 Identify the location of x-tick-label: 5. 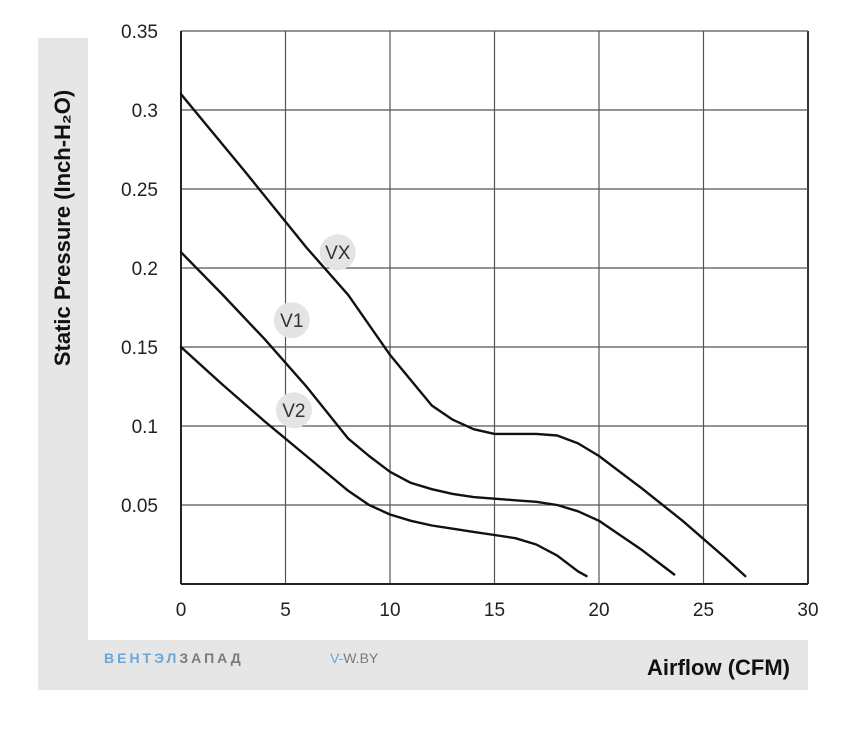
(285, 610).